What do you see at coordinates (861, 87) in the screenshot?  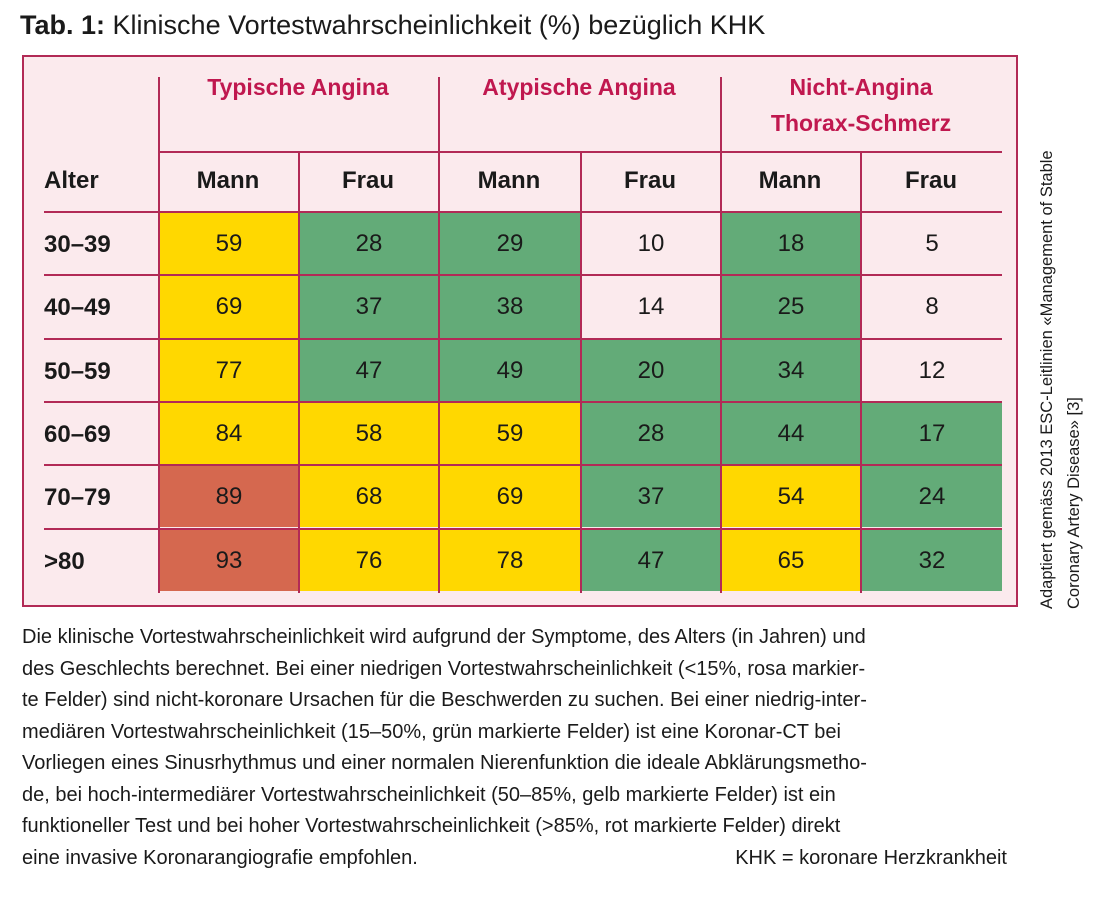 I see `group-header-line: Nicht-Angina` at bounding box center [861, 87].